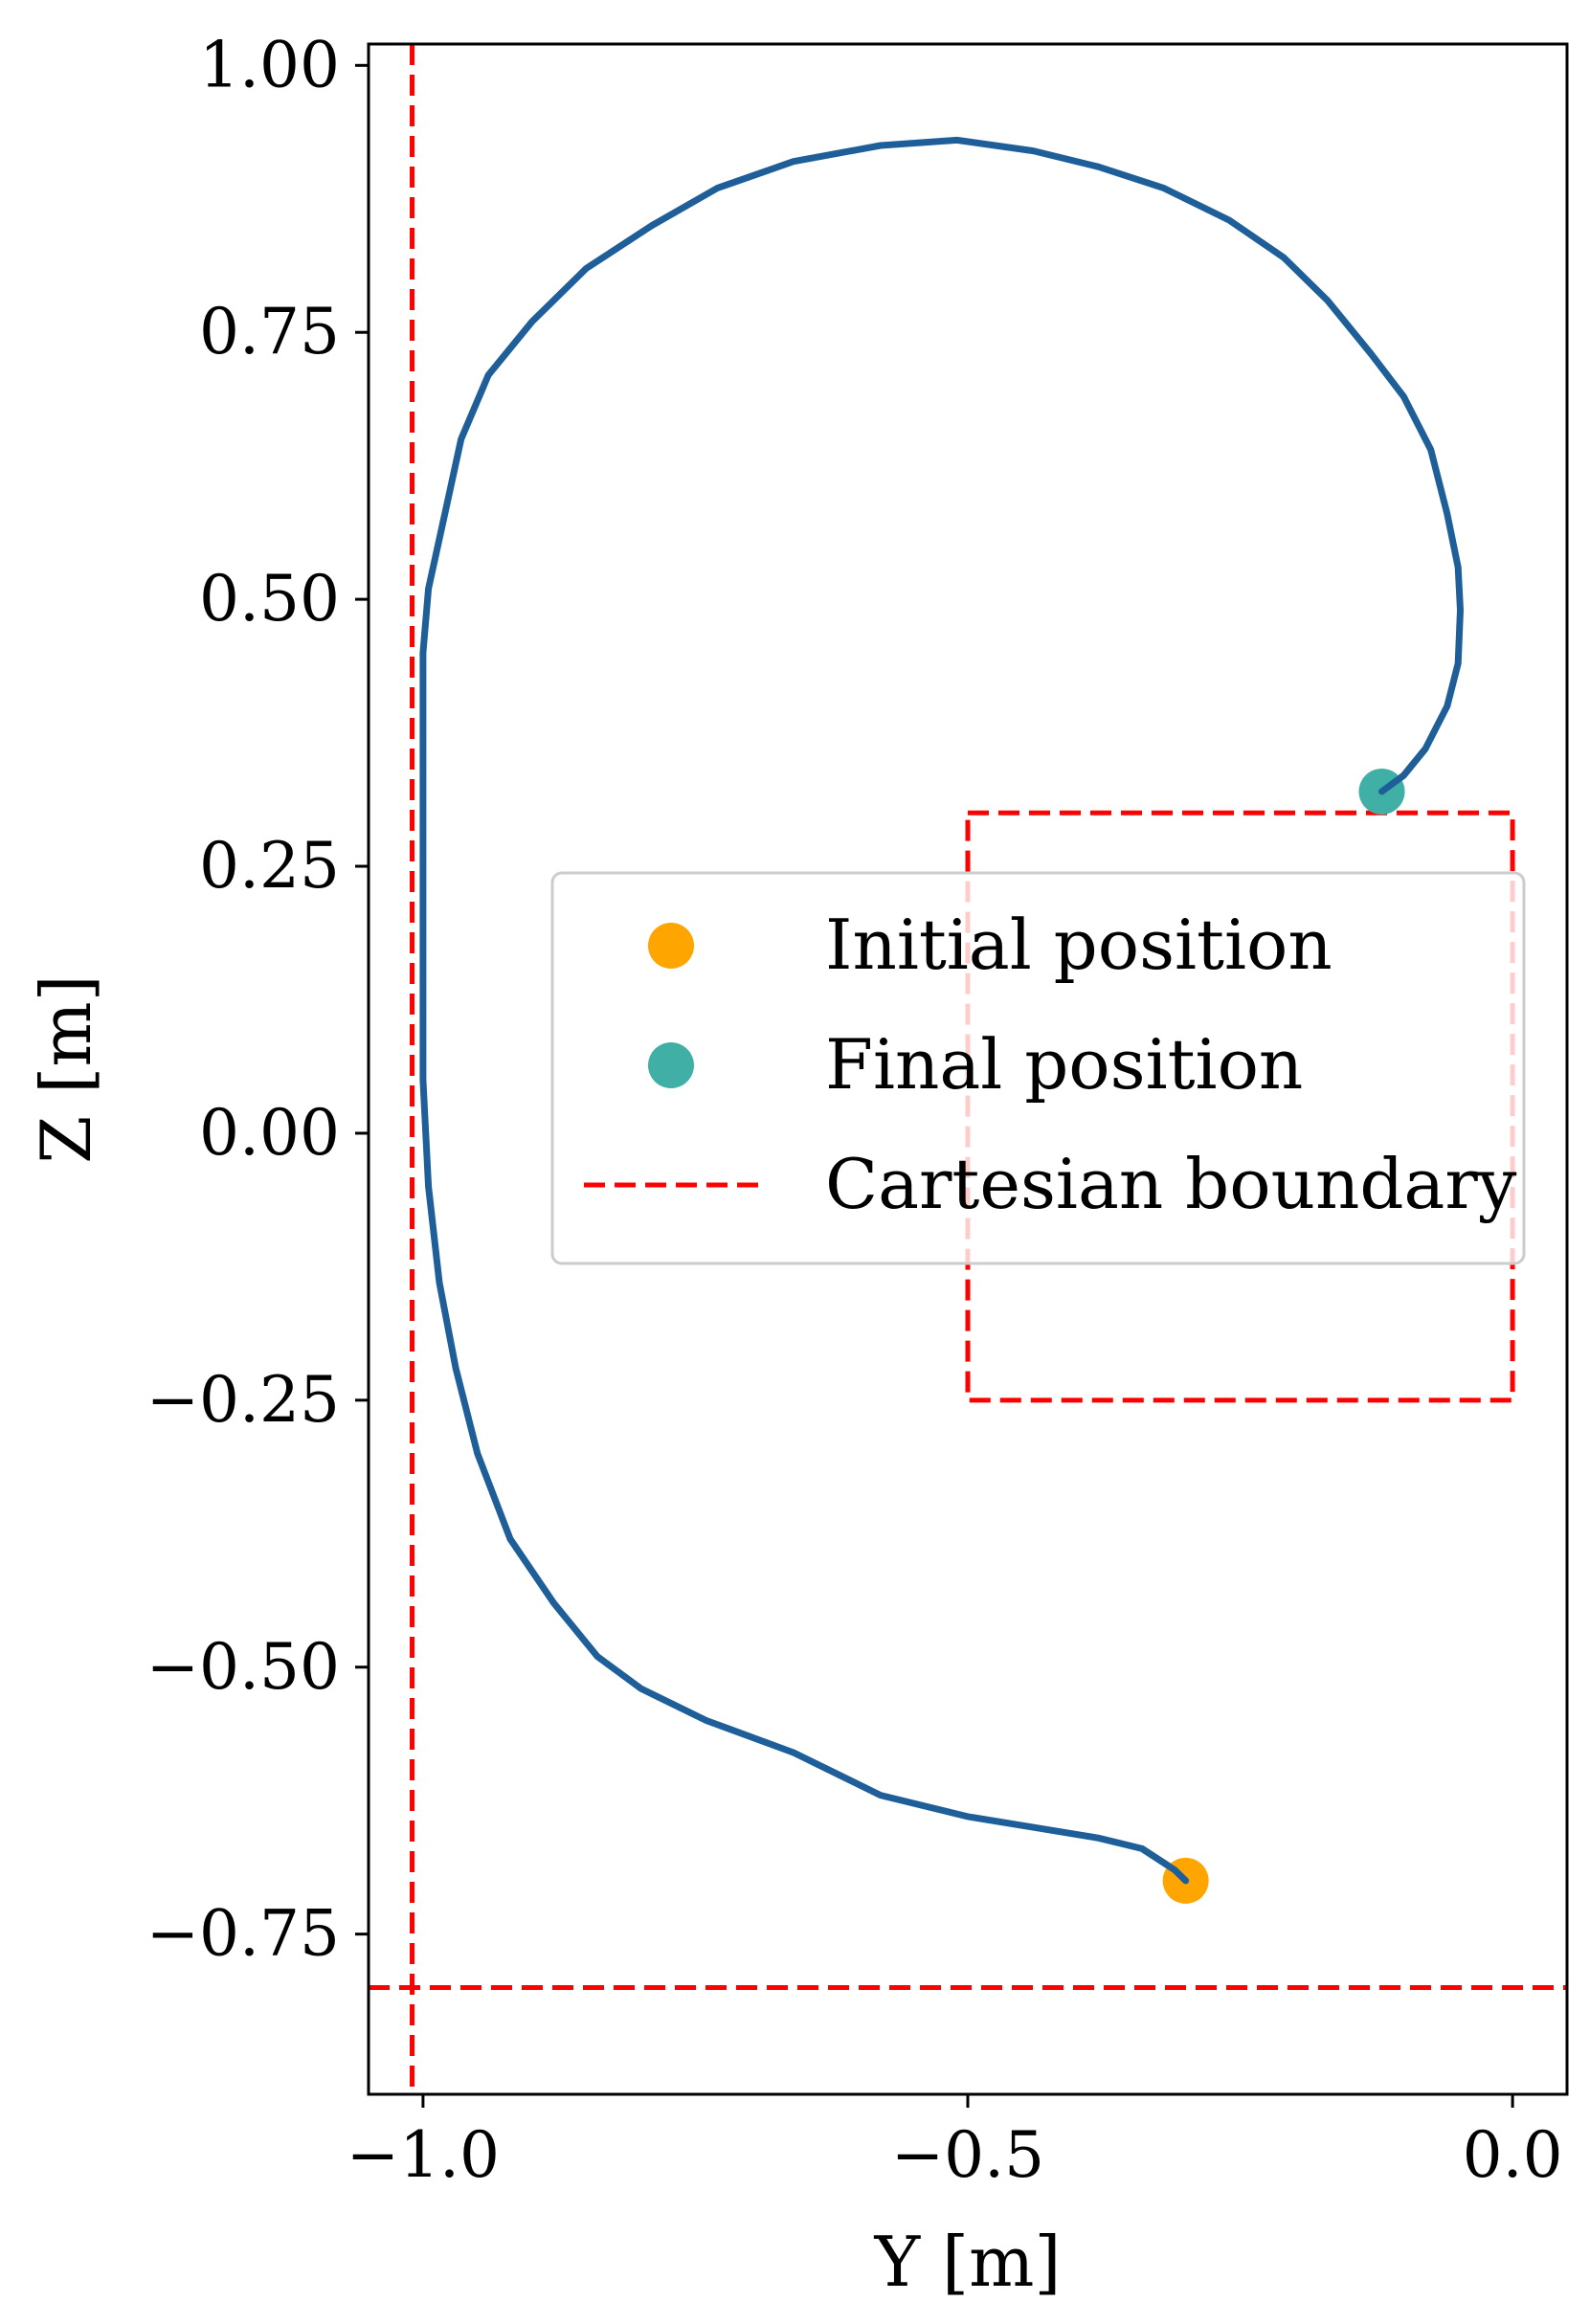 Image resolution: width=1590 pixels, height=2324 pixels. What do you see at coordinates (270, 866) in the screenshot?
I see `y-tick-label: 0.25` at bounding box center [270, 866].